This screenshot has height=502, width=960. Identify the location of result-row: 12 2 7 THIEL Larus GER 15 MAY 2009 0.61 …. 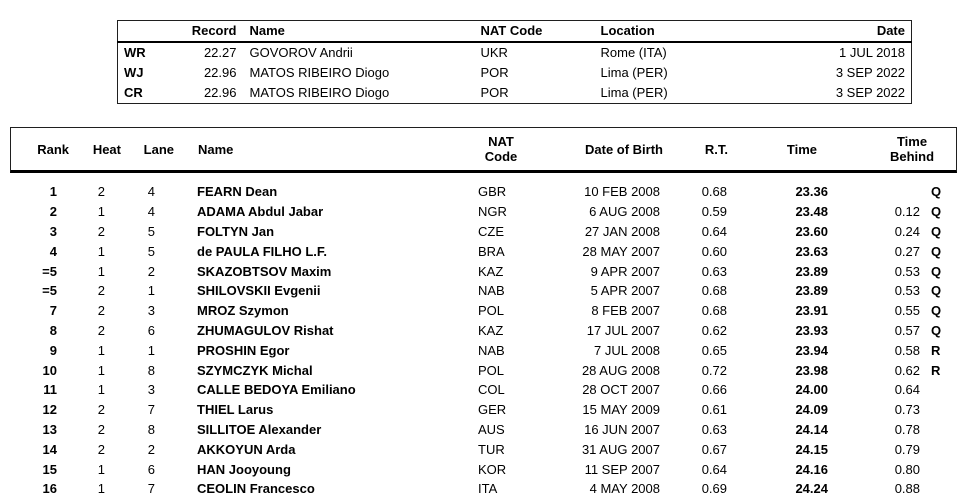
(483, 410).